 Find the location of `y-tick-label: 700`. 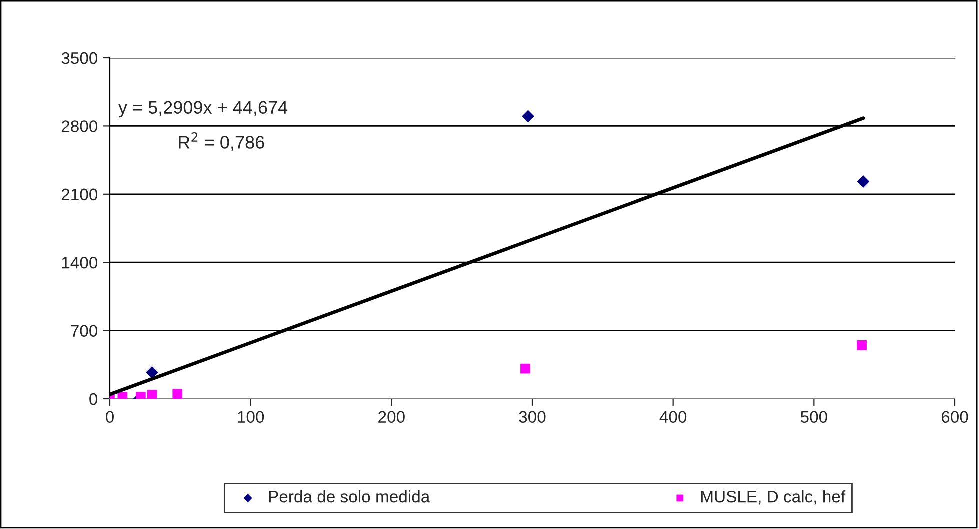

y-tick-label: 700 is located at coordinates (84, 331).